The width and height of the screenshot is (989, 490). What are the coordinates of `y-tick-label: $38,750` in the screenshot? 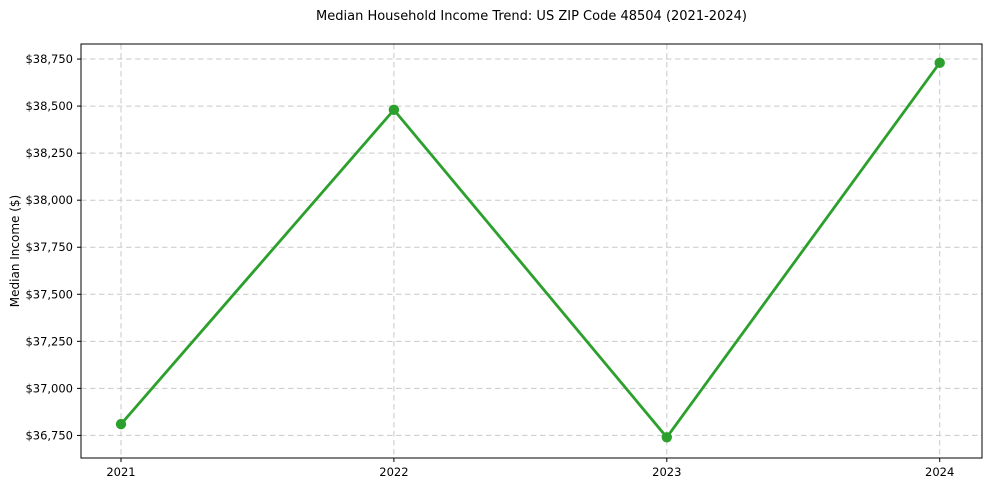 It's located at (49, 59).